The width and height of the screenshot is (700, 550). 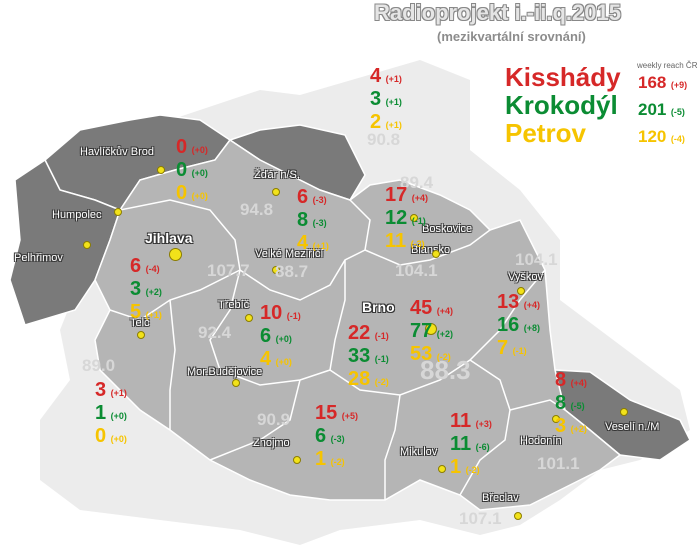 I want to click on city-label: Brno, so click(x=378, y=307).